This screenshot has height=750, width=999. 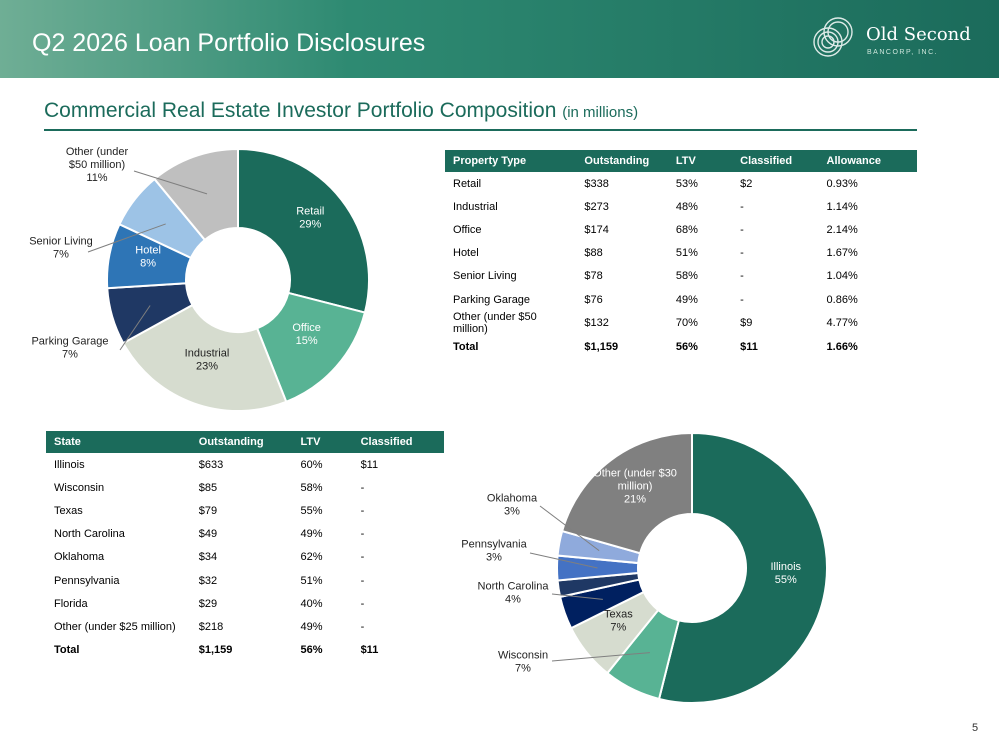 I want to click on company-logo: Old Second BANCORP, INC., so click(x=890, y=40).